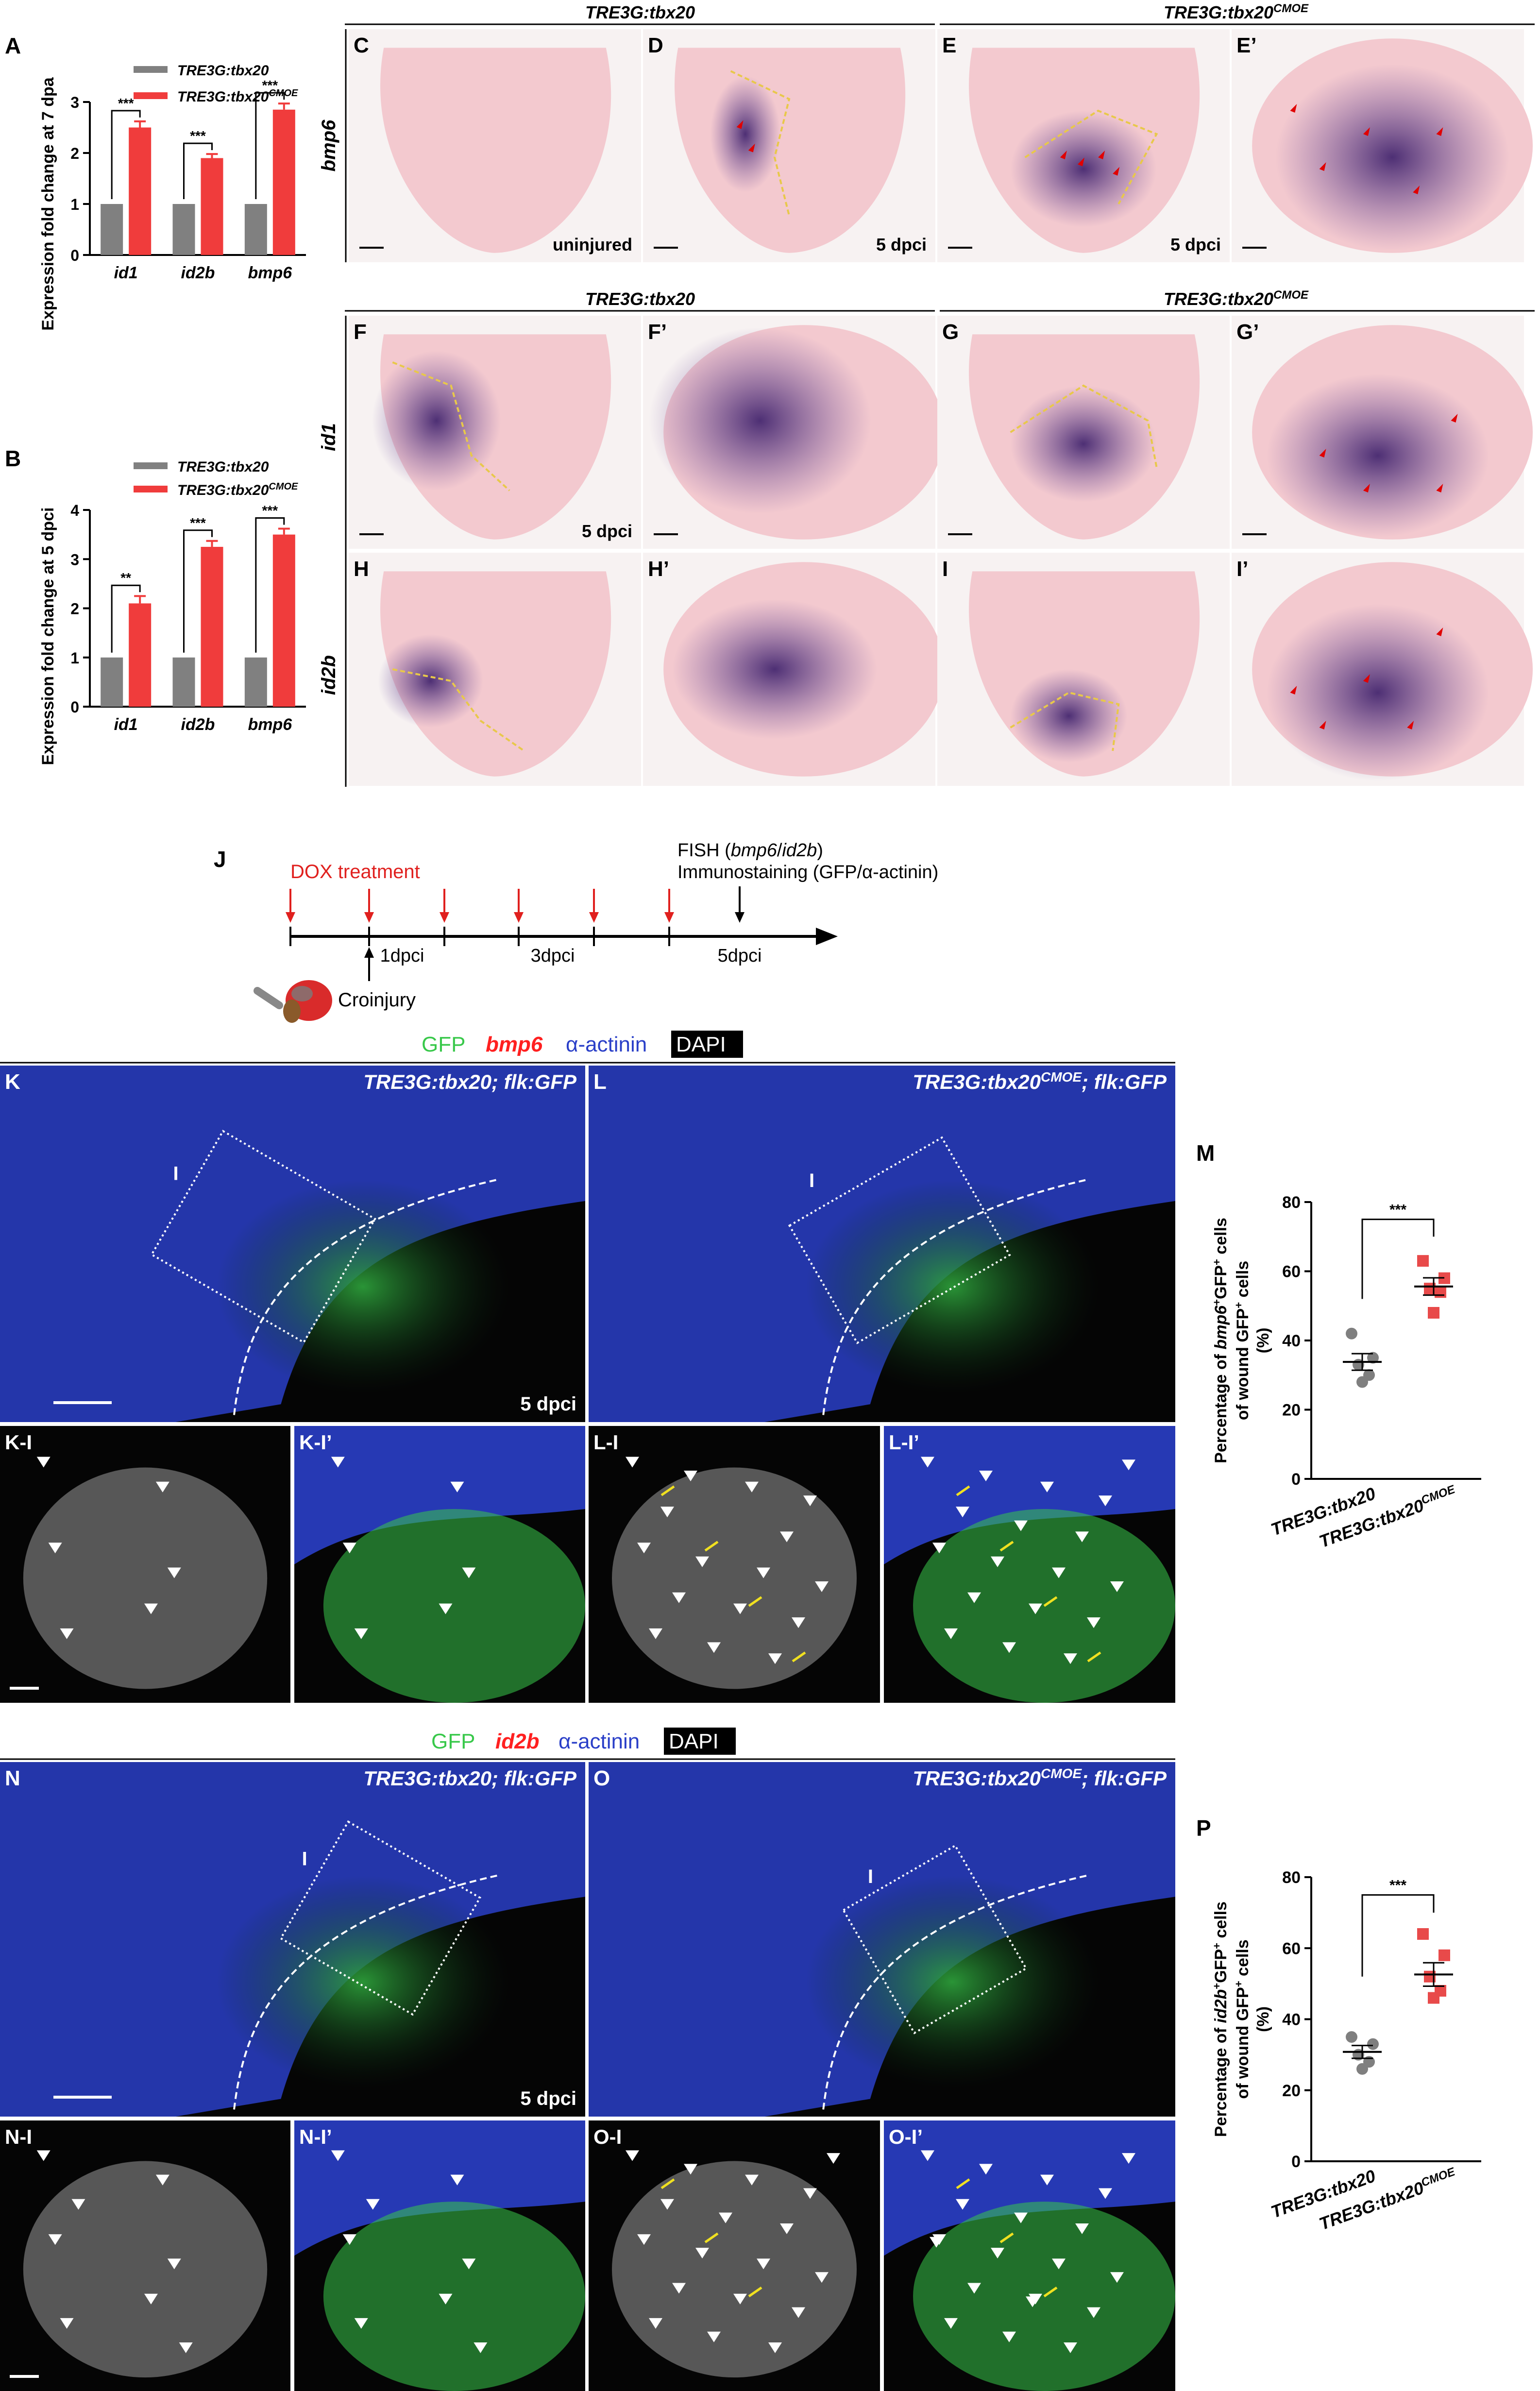  What do you see at coordinates (223, 467) in the screenshot?
I see `legend-label-control-b: TRE3G:tbx20` at bounding box center [223, 467].